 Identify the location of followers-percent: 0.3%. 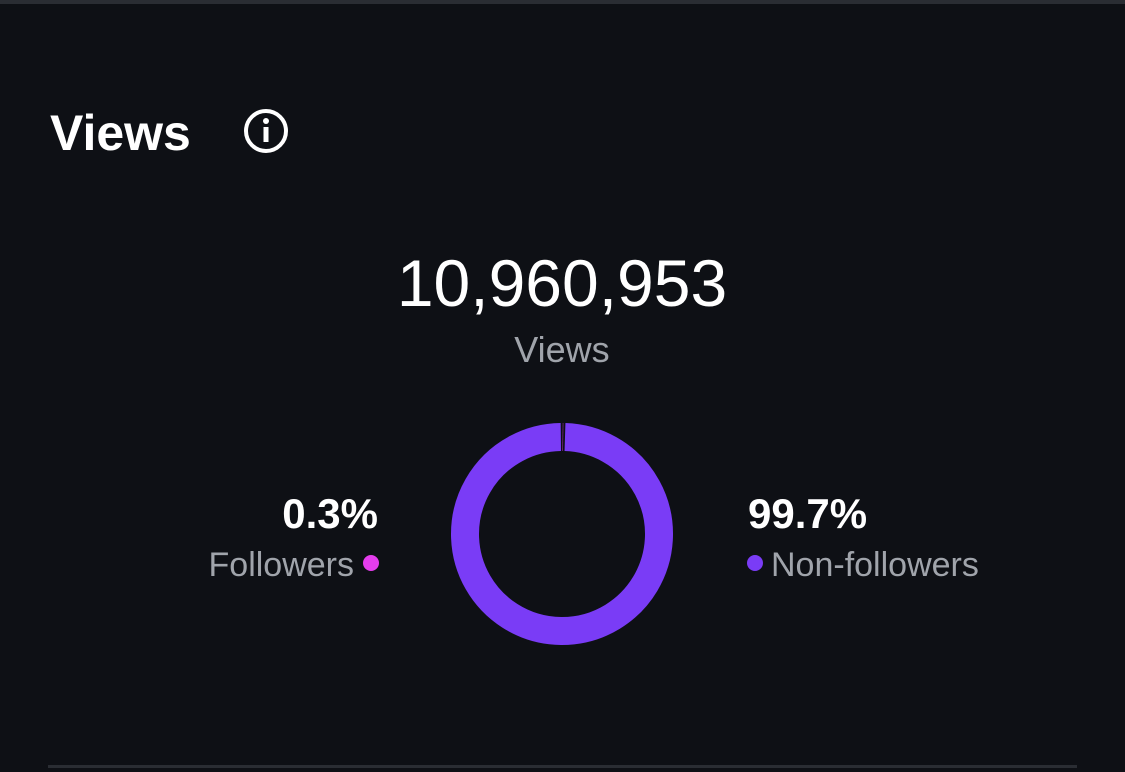
(330, 513).